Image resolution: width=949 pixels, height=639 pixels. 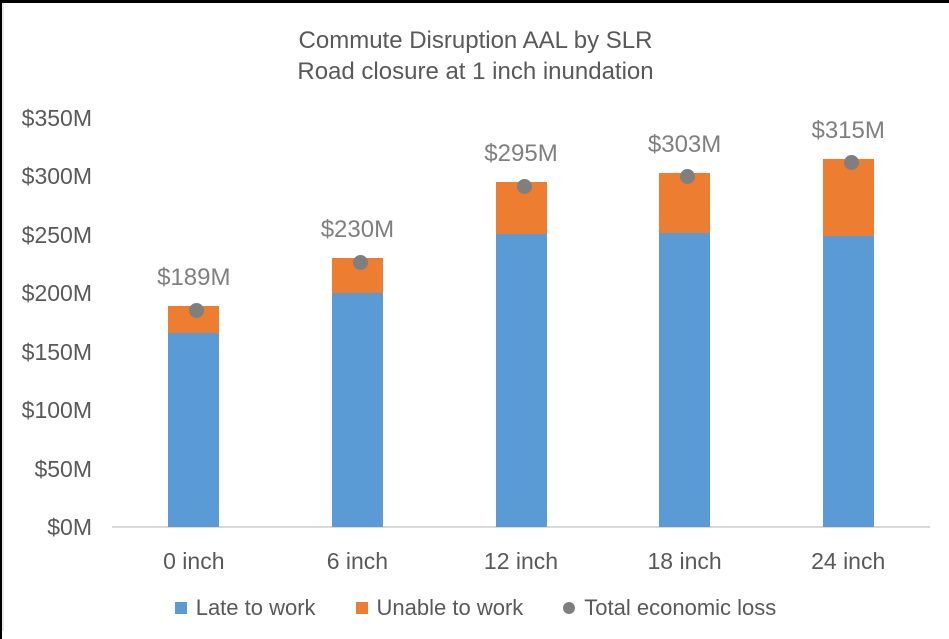 I want to click on x-axis-category-label: 6 inch, so click(x=357, y=561).